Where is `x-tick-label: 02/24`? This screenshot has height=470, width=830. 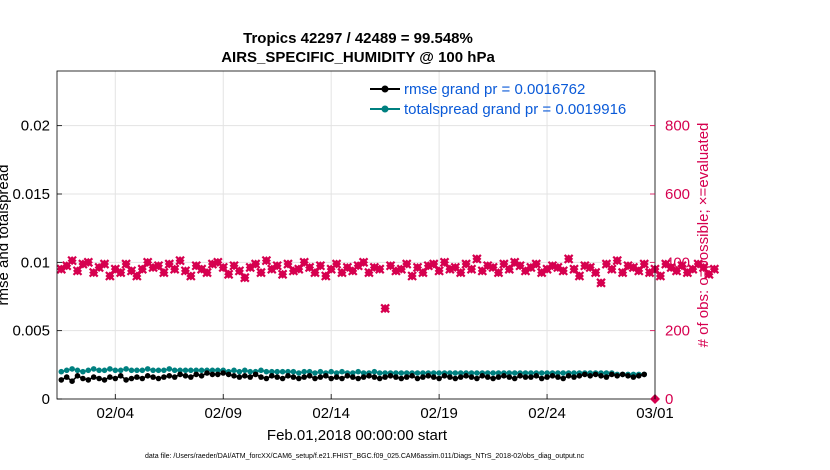 x-tick-label: 02/24 is located at coordinates (547, 413).